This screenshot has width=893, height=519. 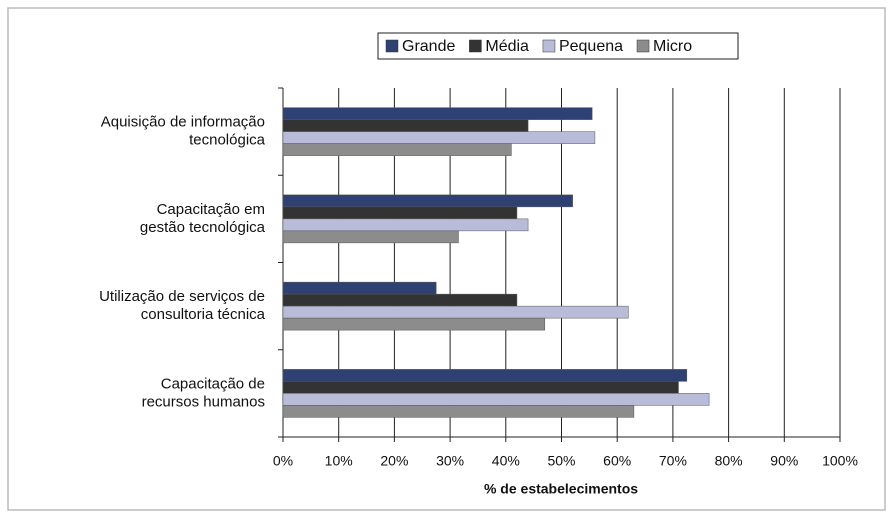 What do you see at coordinates (784, 461) in the screenshot?
I see `x-tick-label: 90%` at bounding box center [784, 461].